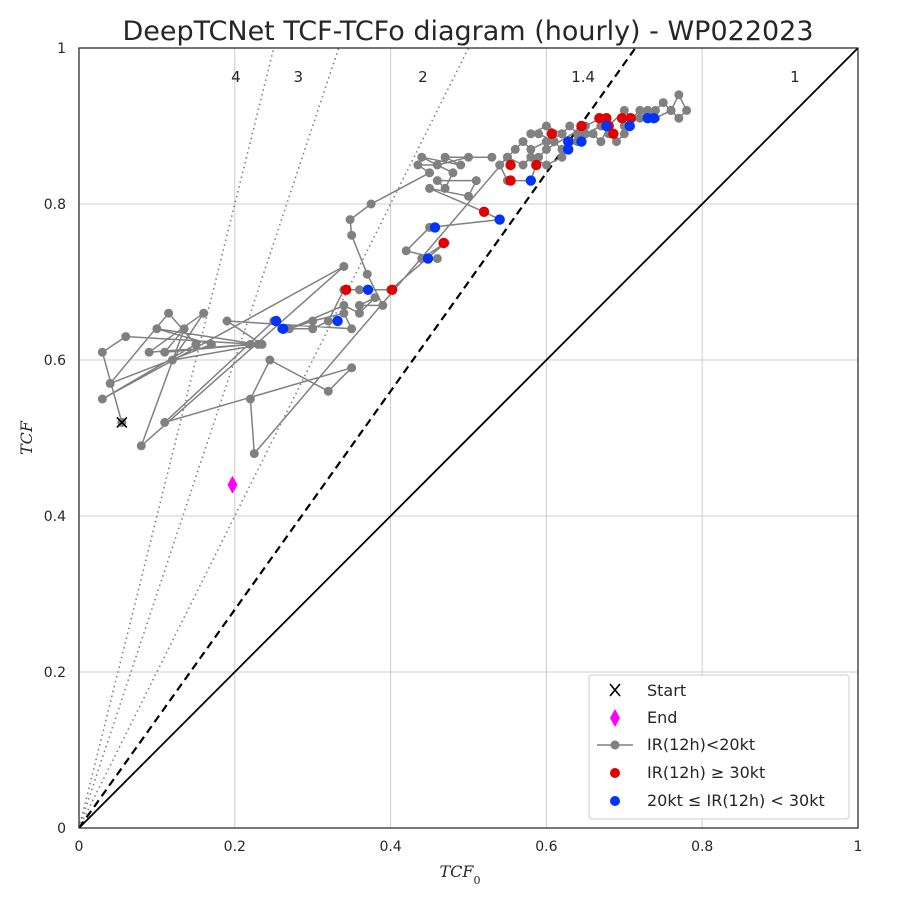  Describe the element at coordinates (232, 484) in the screenshot. I see `end-point` at that location.